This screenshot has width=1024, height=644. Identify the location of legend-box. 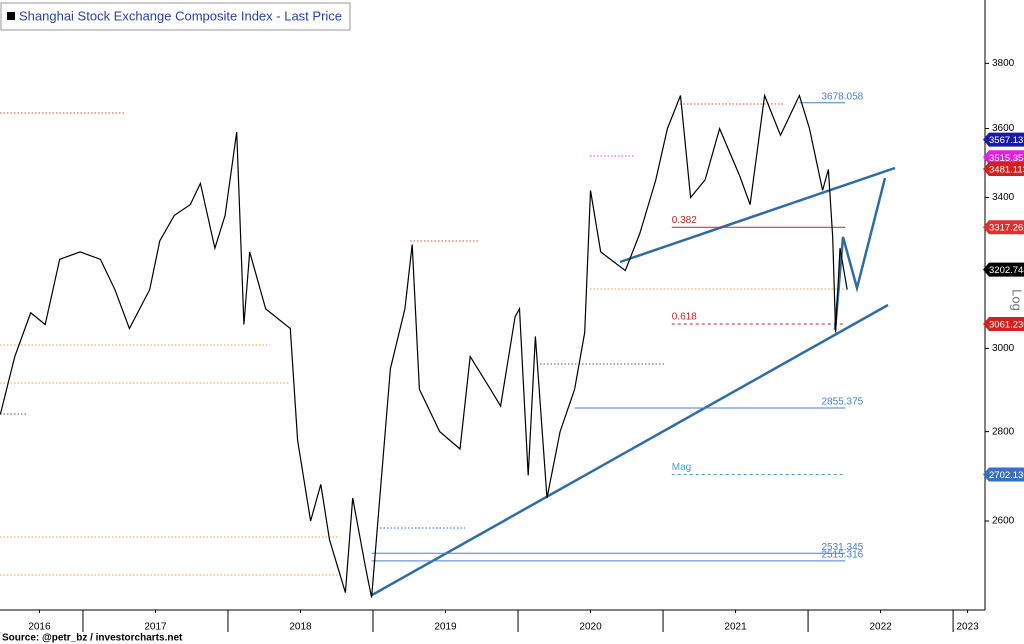
(175, 16).